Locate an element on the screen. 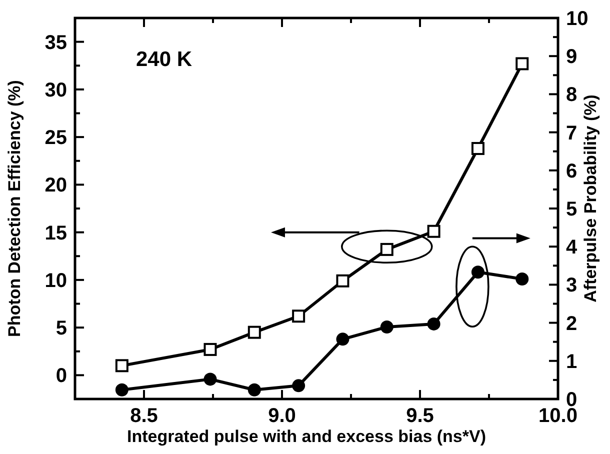  y-tick-label: 10 is located at coordinates (55, 281).